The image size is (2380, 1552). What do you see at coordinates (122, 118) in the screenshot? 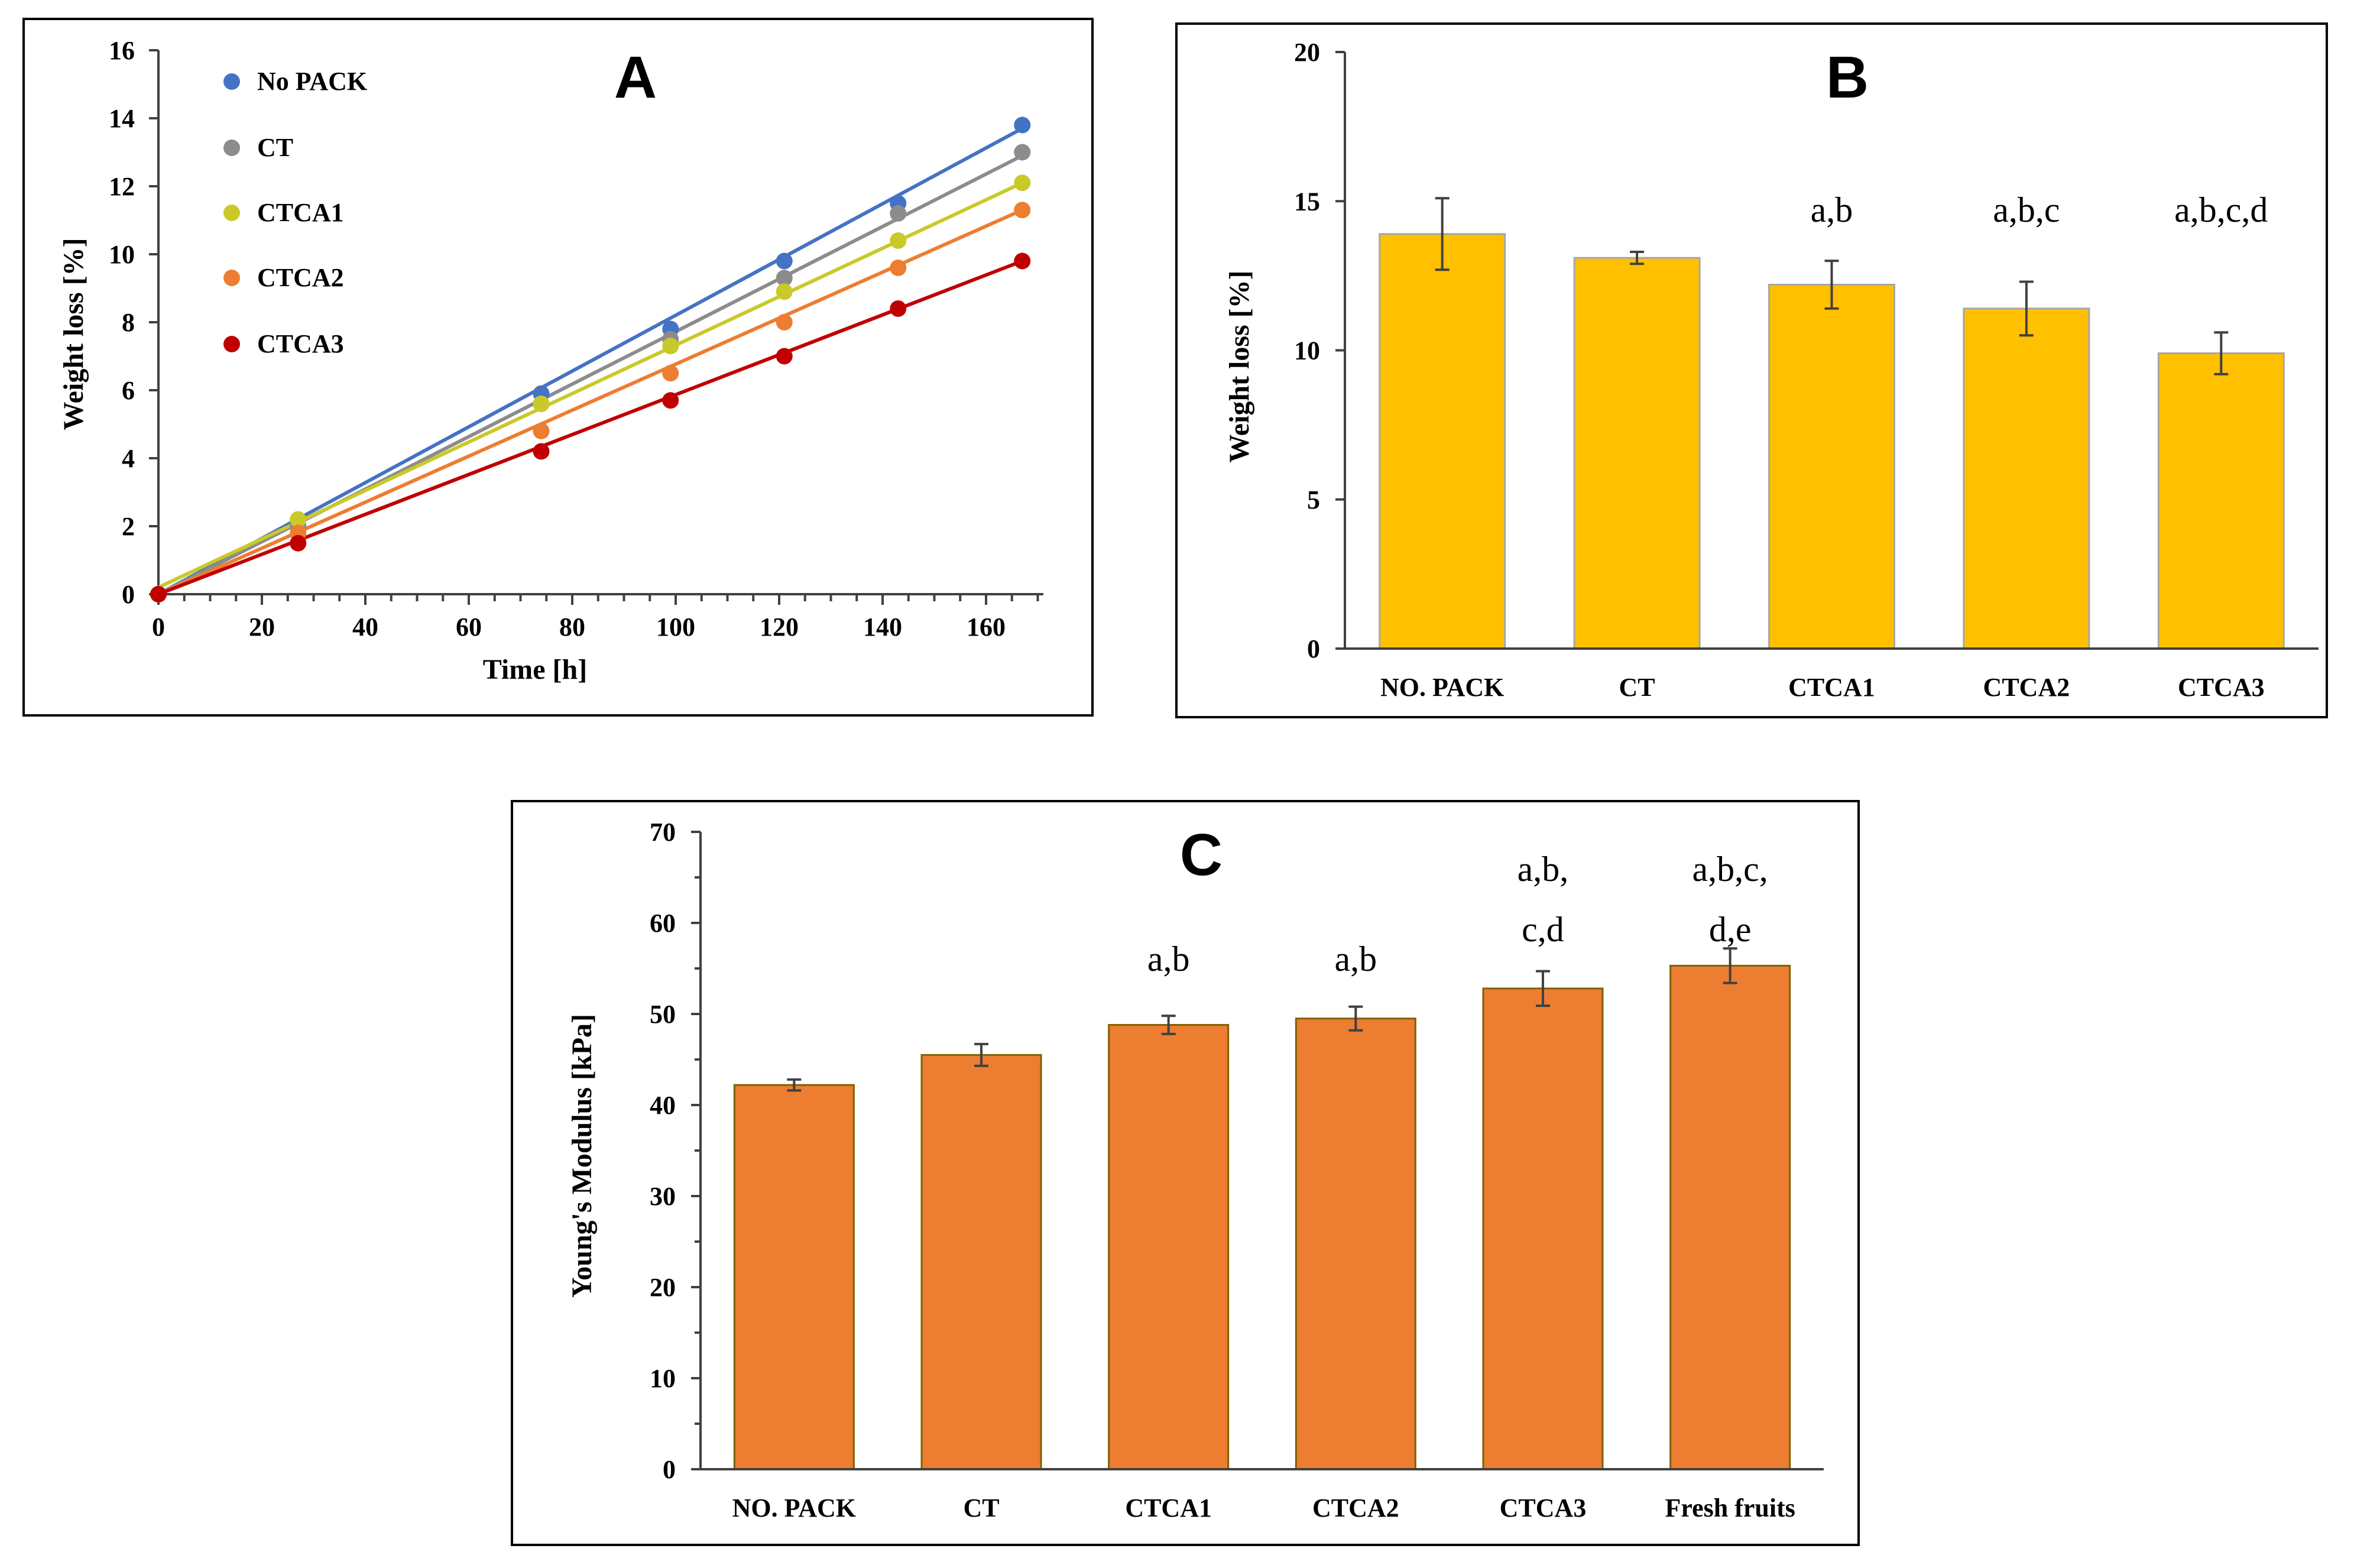
I see `panel-a-y-tick-label: 14` at bounding box center [122, 118].